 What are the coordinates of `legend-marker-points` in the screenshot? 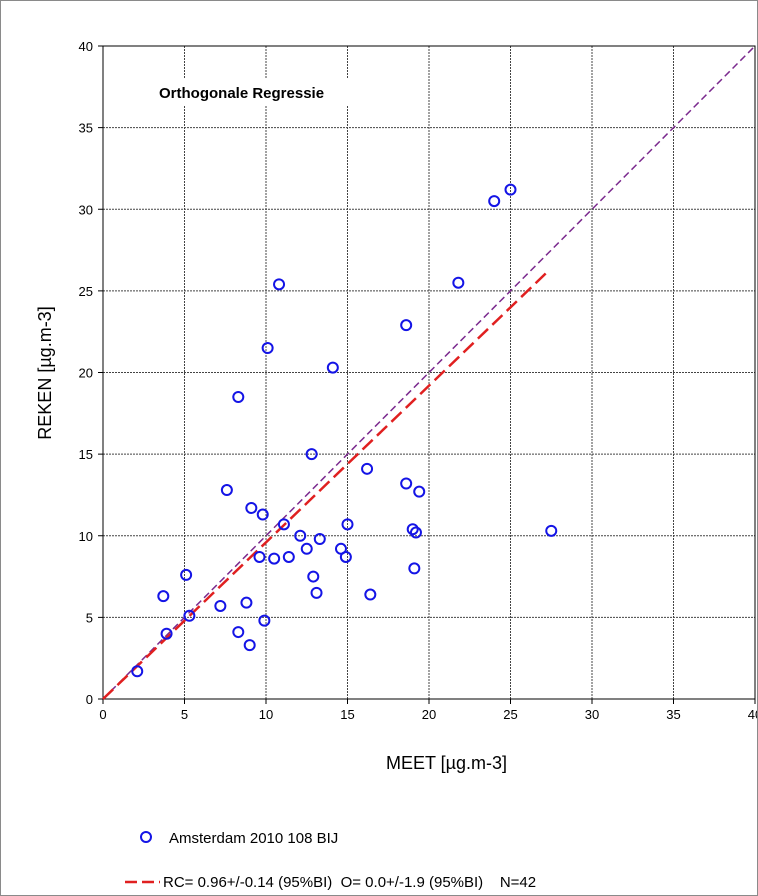 It's located at (146, 837).